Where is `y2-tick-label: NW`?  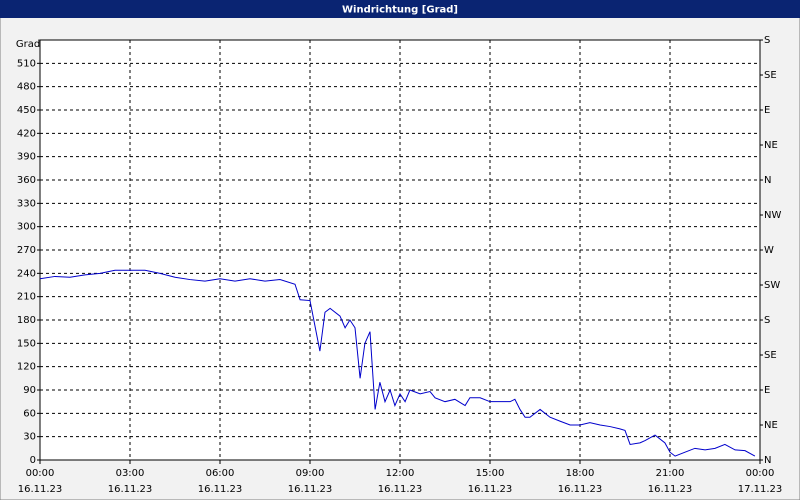 y2-tick-label: NW is located at coordinates (772, 215).